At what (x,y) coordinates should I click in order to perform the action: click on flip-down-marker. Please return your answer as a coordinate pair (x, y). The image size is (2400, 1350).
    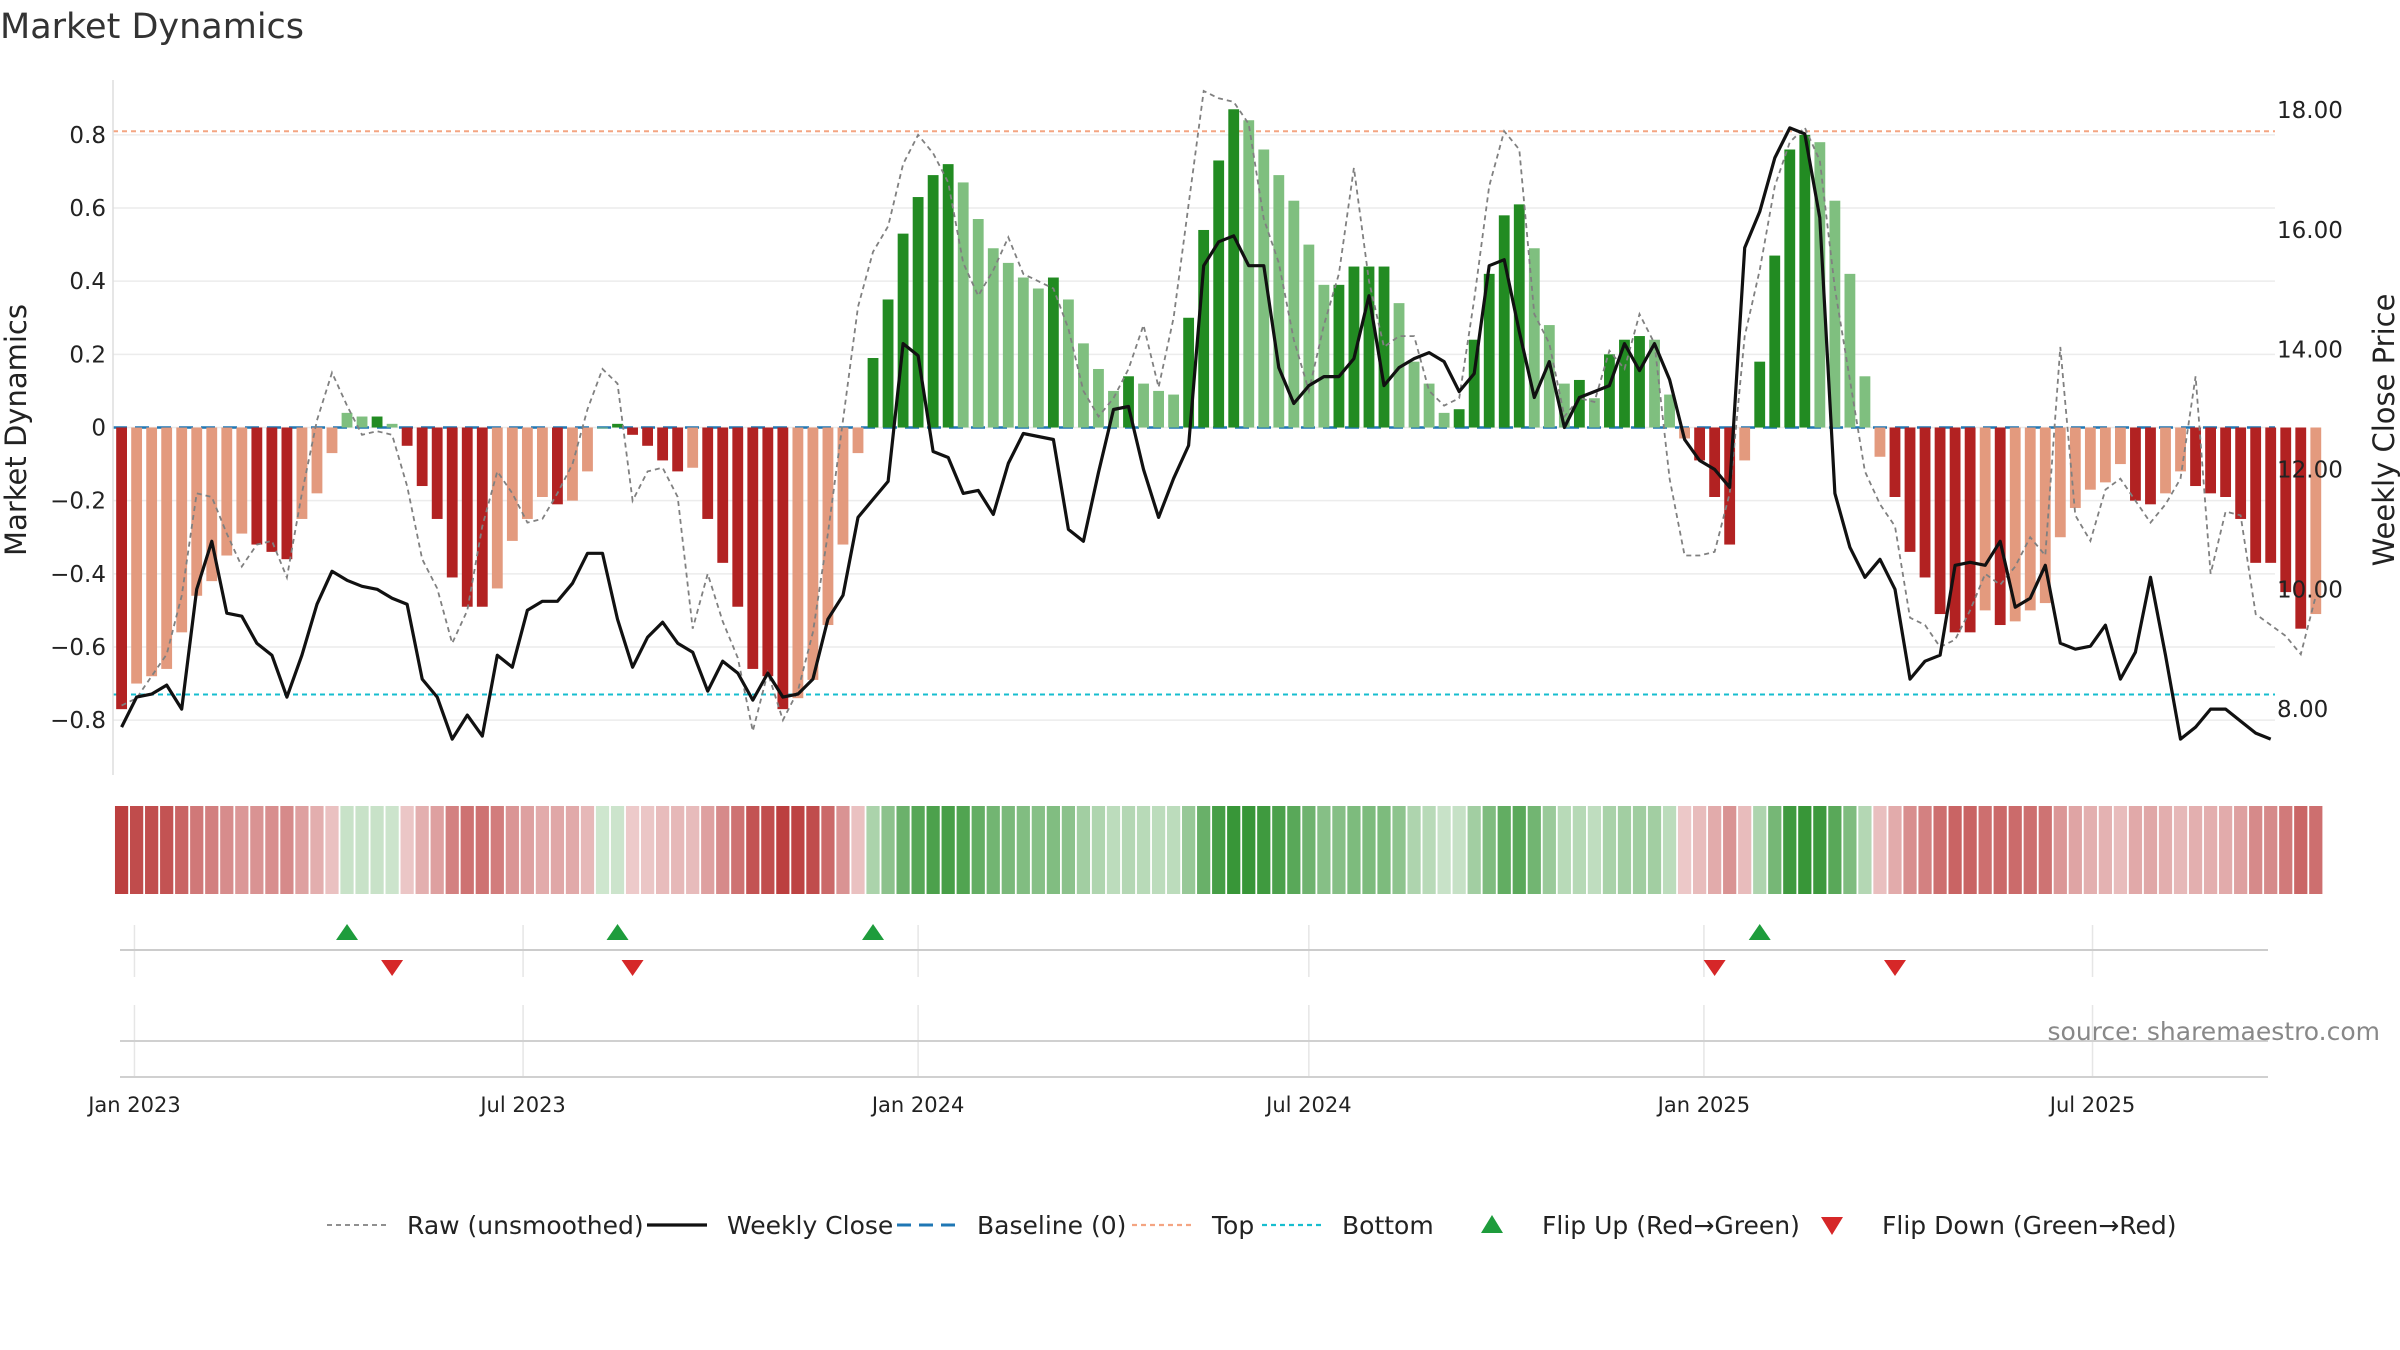
    Looking at the image, I should click on (632, 968).